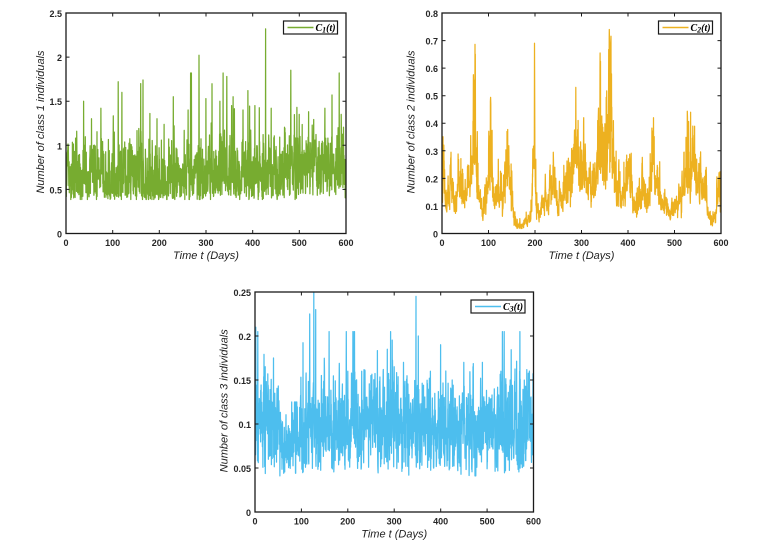 This screenshot has width=758, height=549. I want to click on svg-text: 0.15, so click(242, 381).